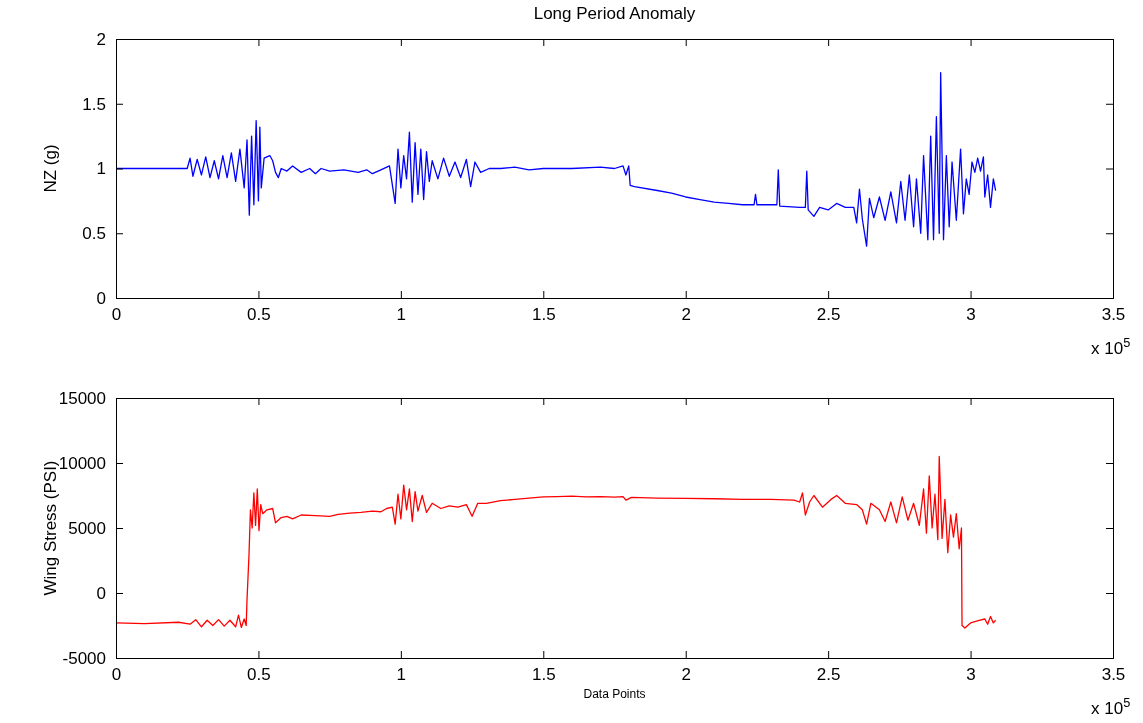 The height and width of the screenshot is (723, 1143). I want to click on y-tick-label: 1, so click(101, 169).